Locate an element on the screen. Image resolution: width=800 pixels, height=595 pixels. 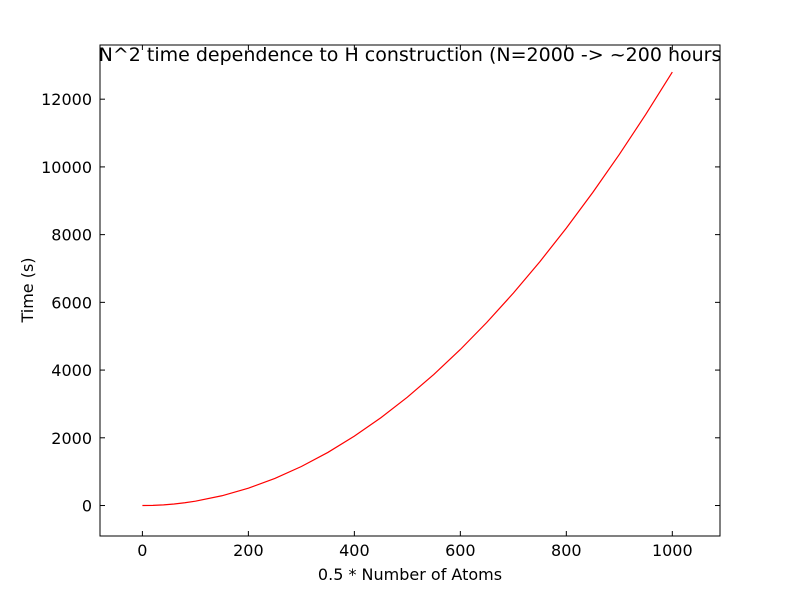
y-tick-label: 10000 is located at coordinates (66, 167).